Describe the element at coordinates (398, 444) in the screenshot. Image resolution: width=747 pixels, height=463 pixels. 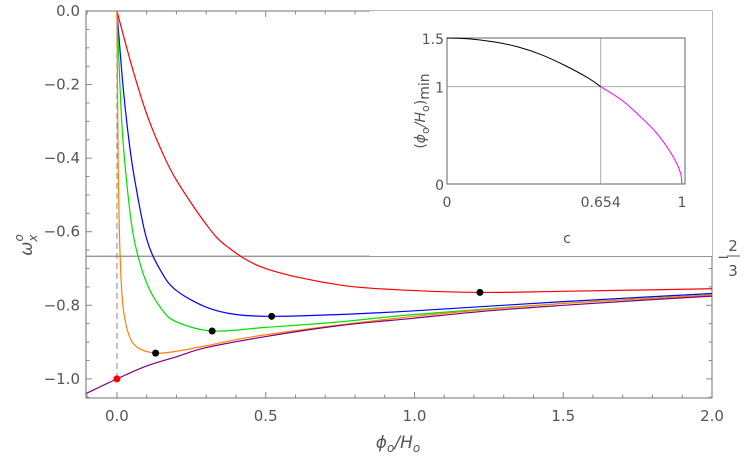
I see `x-axis-label: ϕo/Ho` at that location.